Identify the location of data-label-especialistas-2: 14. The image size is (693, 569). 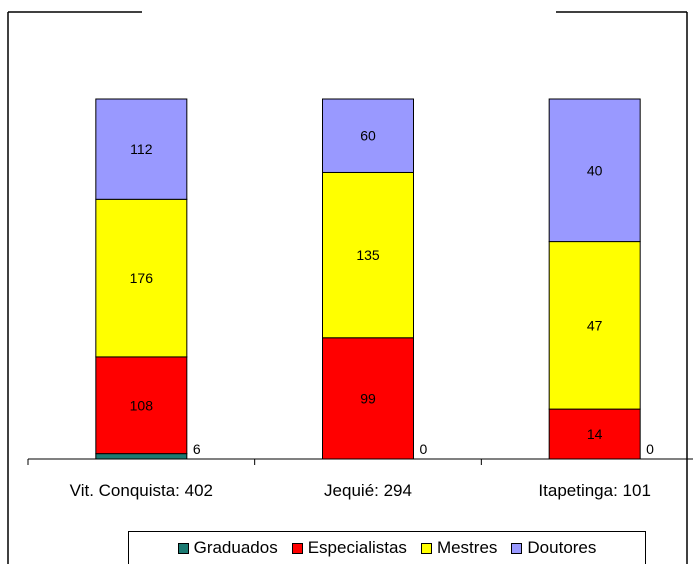
(595, 434).